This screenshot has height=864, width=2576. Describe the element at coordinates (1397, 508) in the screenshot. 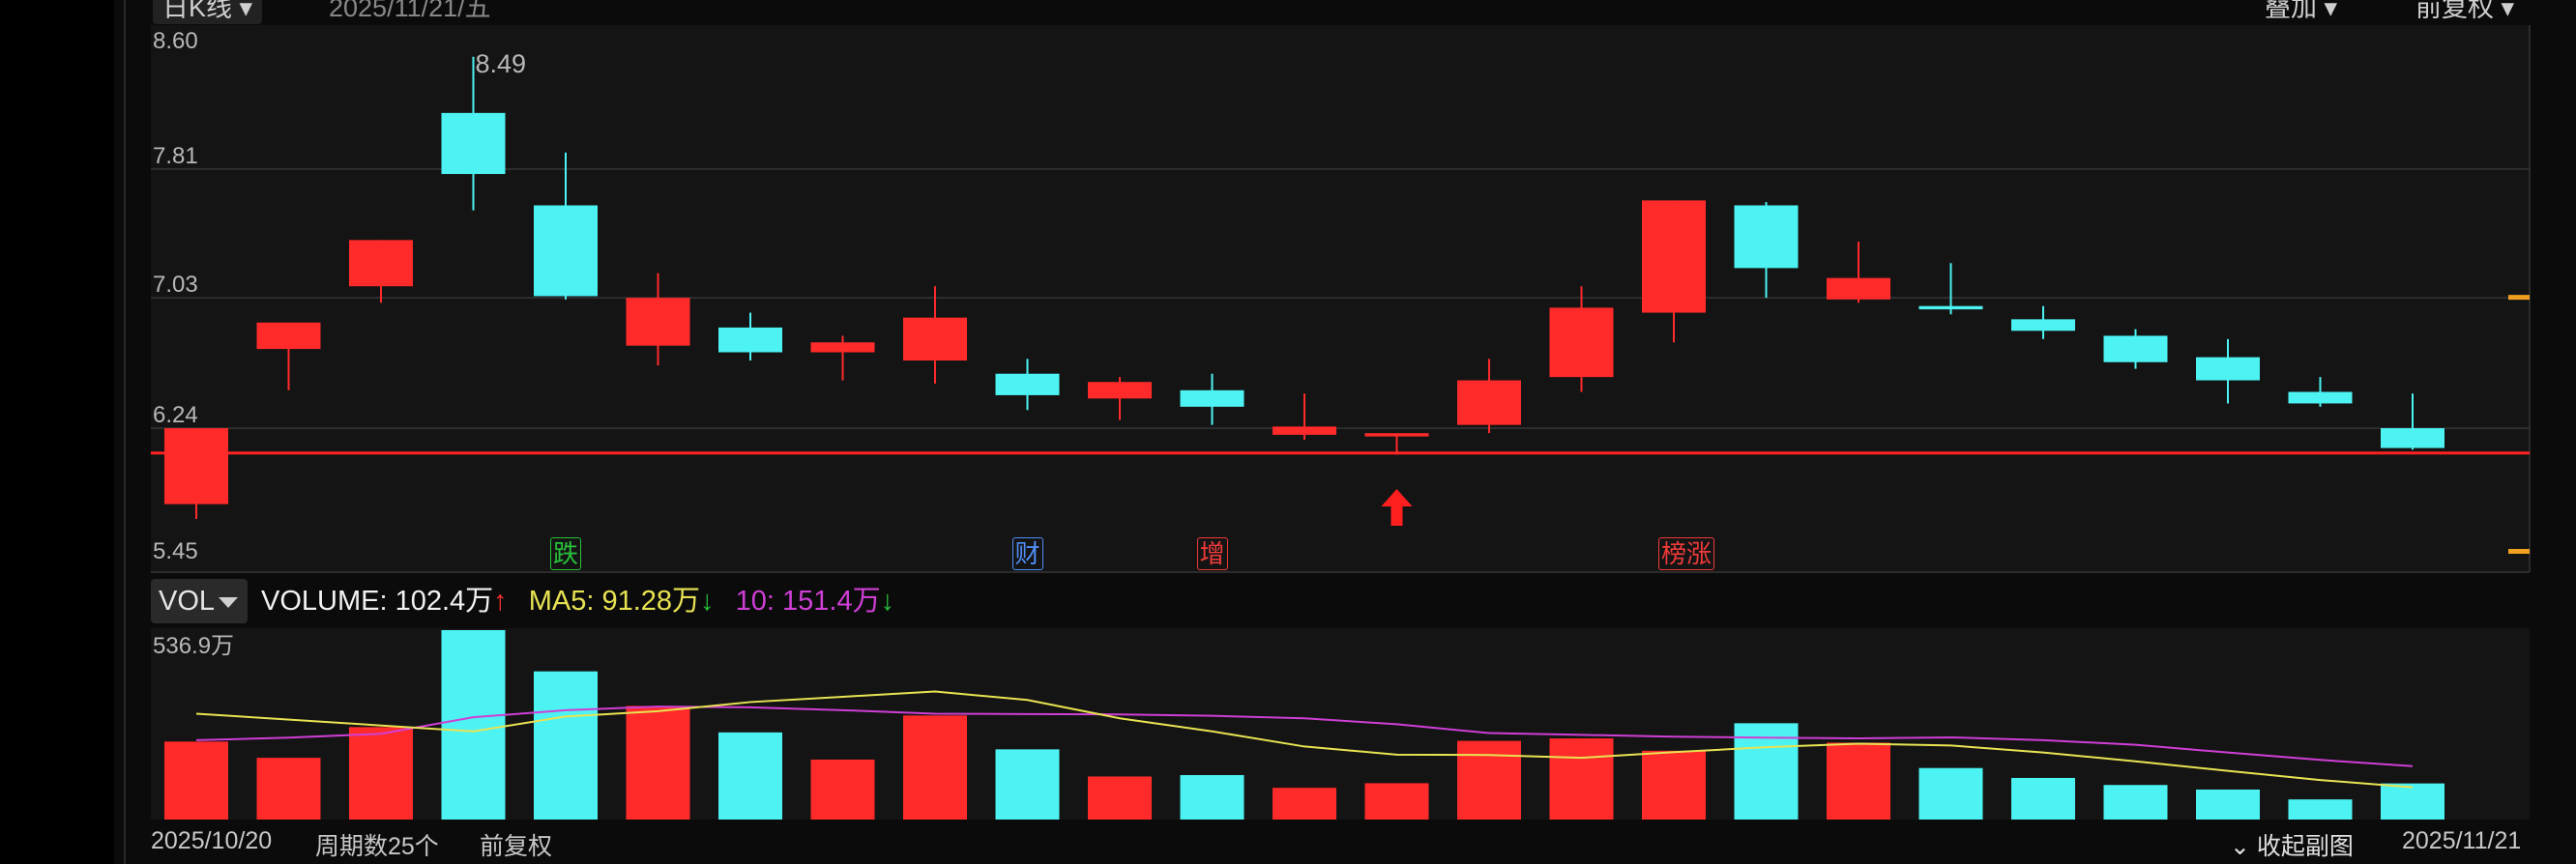

I see `up-arrow-icon` at that location.